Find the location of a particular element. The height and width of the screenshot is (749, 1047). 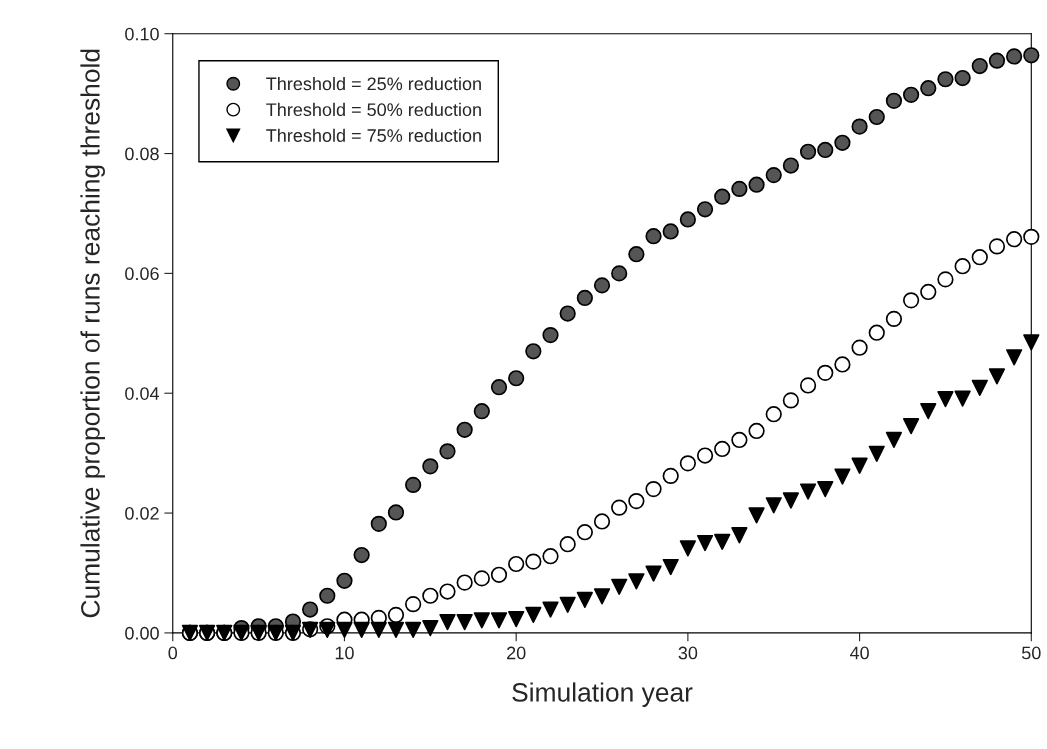

legend-label: Threshold = 50% reduction is located at coordinates (373, 109).